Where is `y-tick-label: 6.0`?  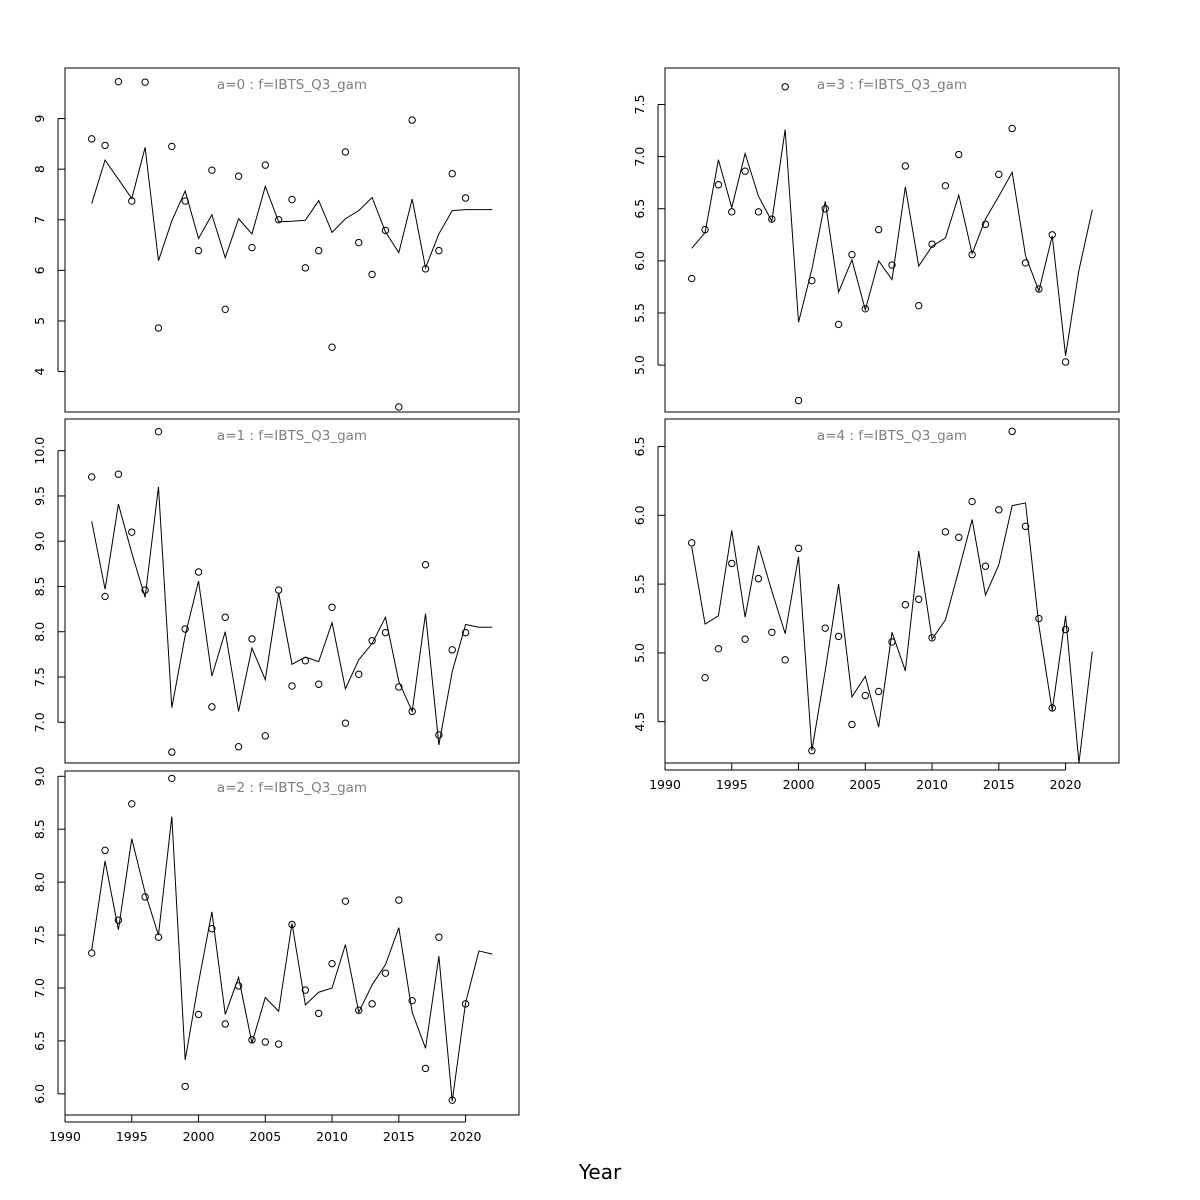
y-tick-label: 6.0 is located at coordinates (639, 515).